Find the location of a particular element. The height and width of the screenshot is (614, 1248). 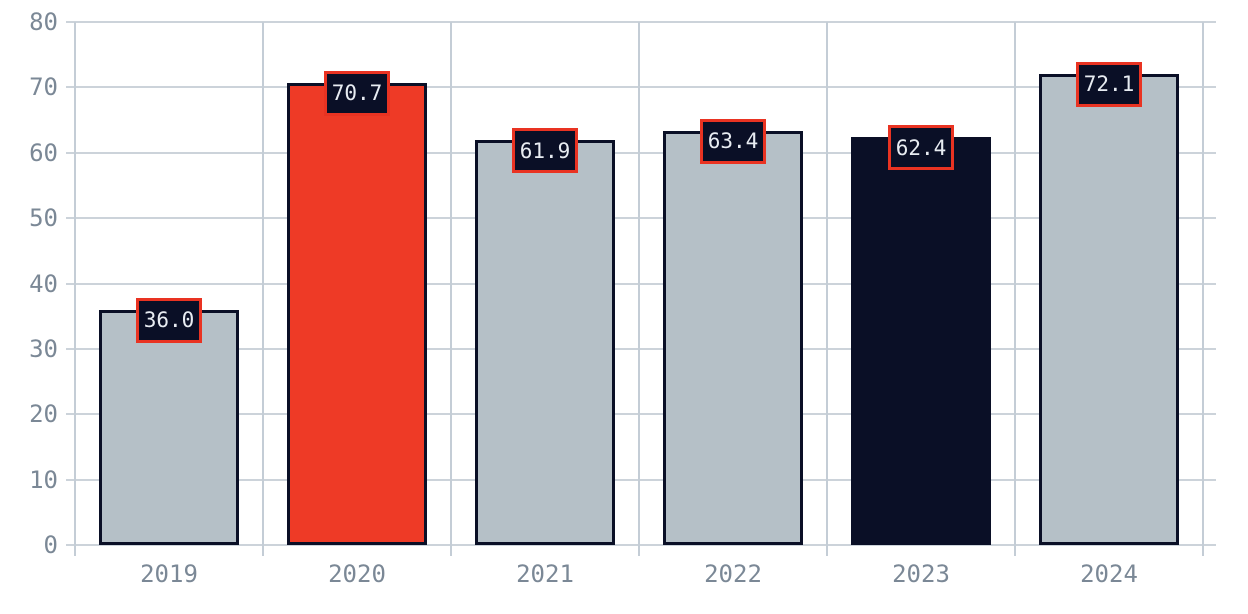

value-label-box-2019: 36.0 is located at coordinates (169, 320).